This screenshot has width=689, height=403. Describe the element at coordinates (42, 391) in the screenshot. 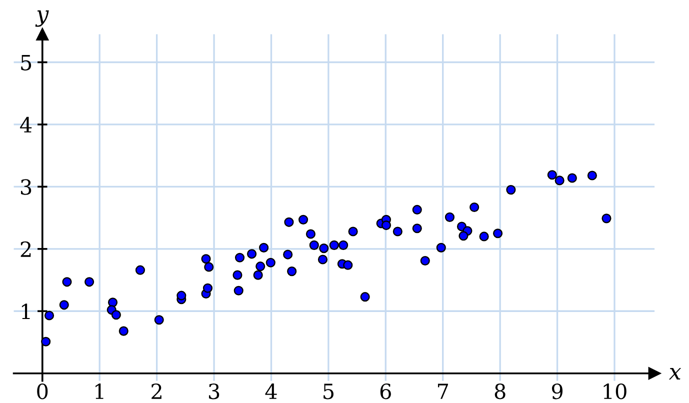

I see `x-tick-label: 0` at that location.